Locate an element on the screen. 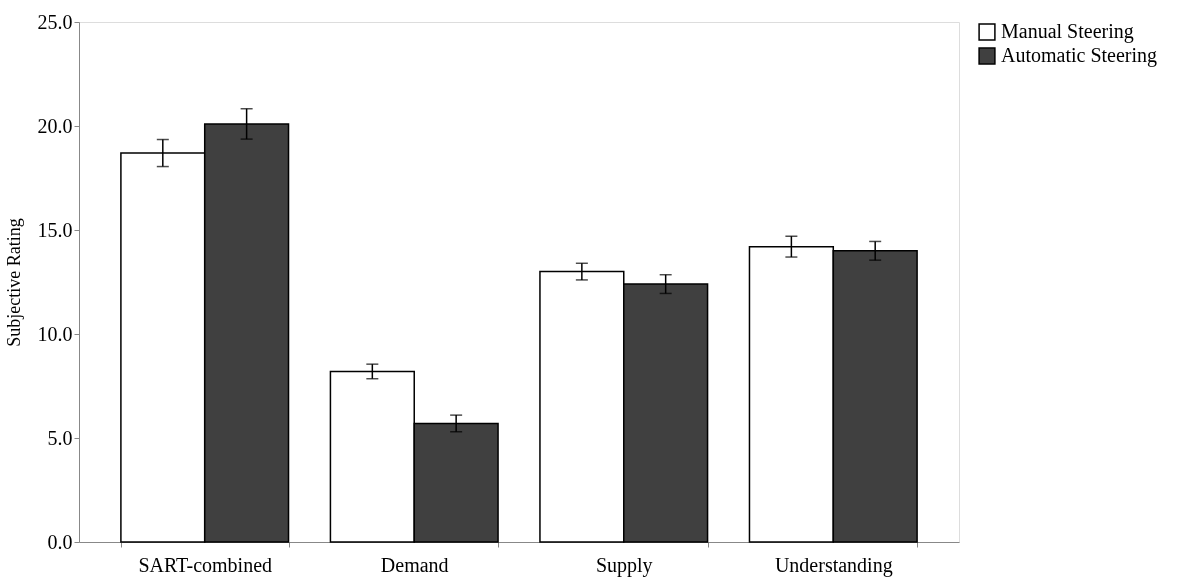  legend-label: Automatic Steering is located at coordinates (1079, 55).